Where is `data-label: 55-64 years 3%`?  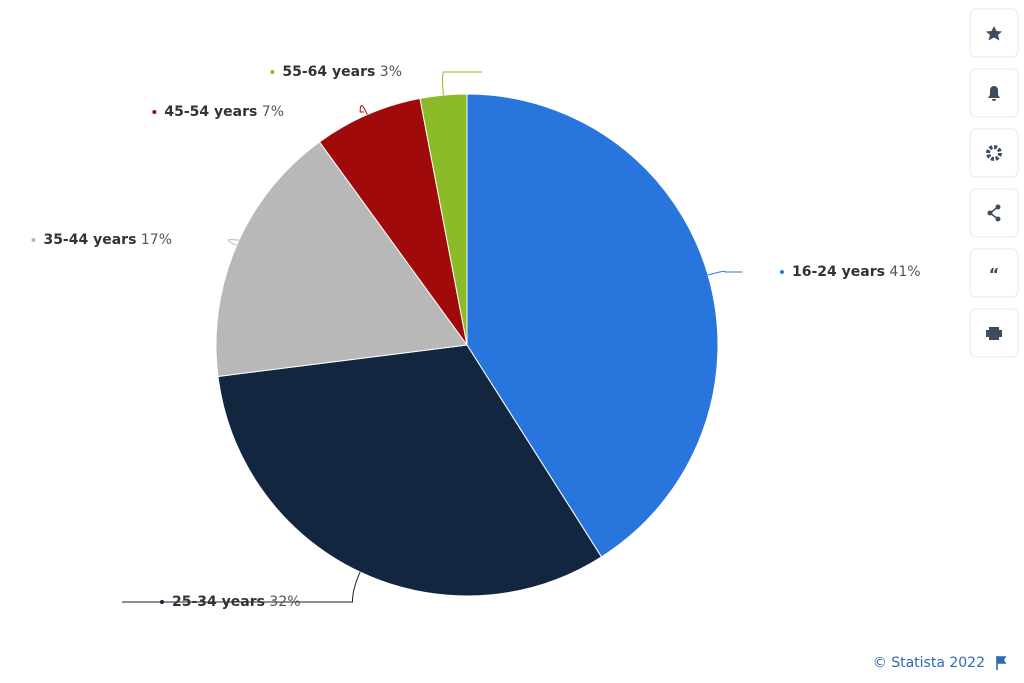
data-label: 55-64 years 3% is located at coordinates (342, 72).